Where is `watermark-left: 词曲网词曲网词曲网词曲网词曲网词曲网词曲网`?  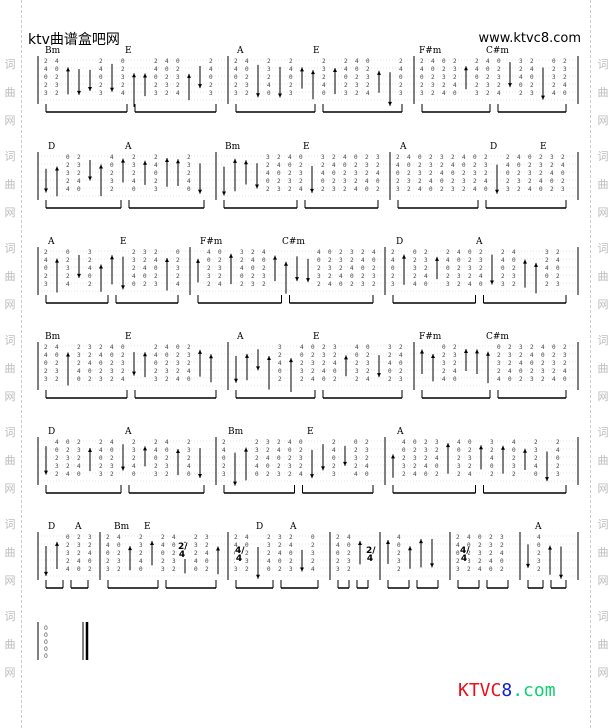 watermark-left: 词曲网词曲网词曲网词曲网词曲网词曲网词曲网 is located at coordinates (10, 356).